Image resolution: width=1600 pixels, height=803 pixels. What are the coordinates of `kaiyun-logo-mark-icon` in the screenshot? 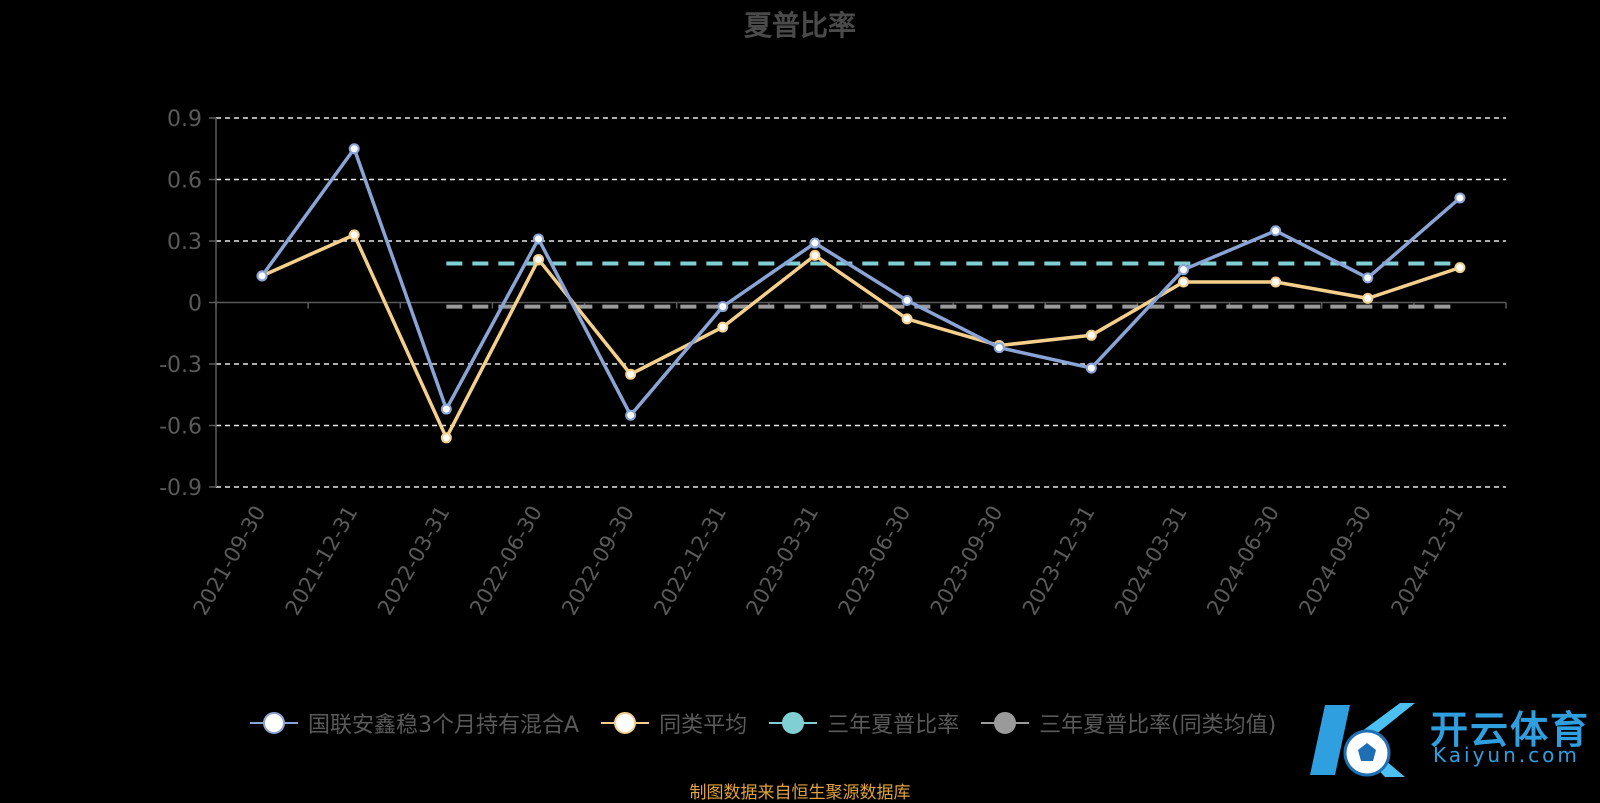 It's located at (1362, 740).